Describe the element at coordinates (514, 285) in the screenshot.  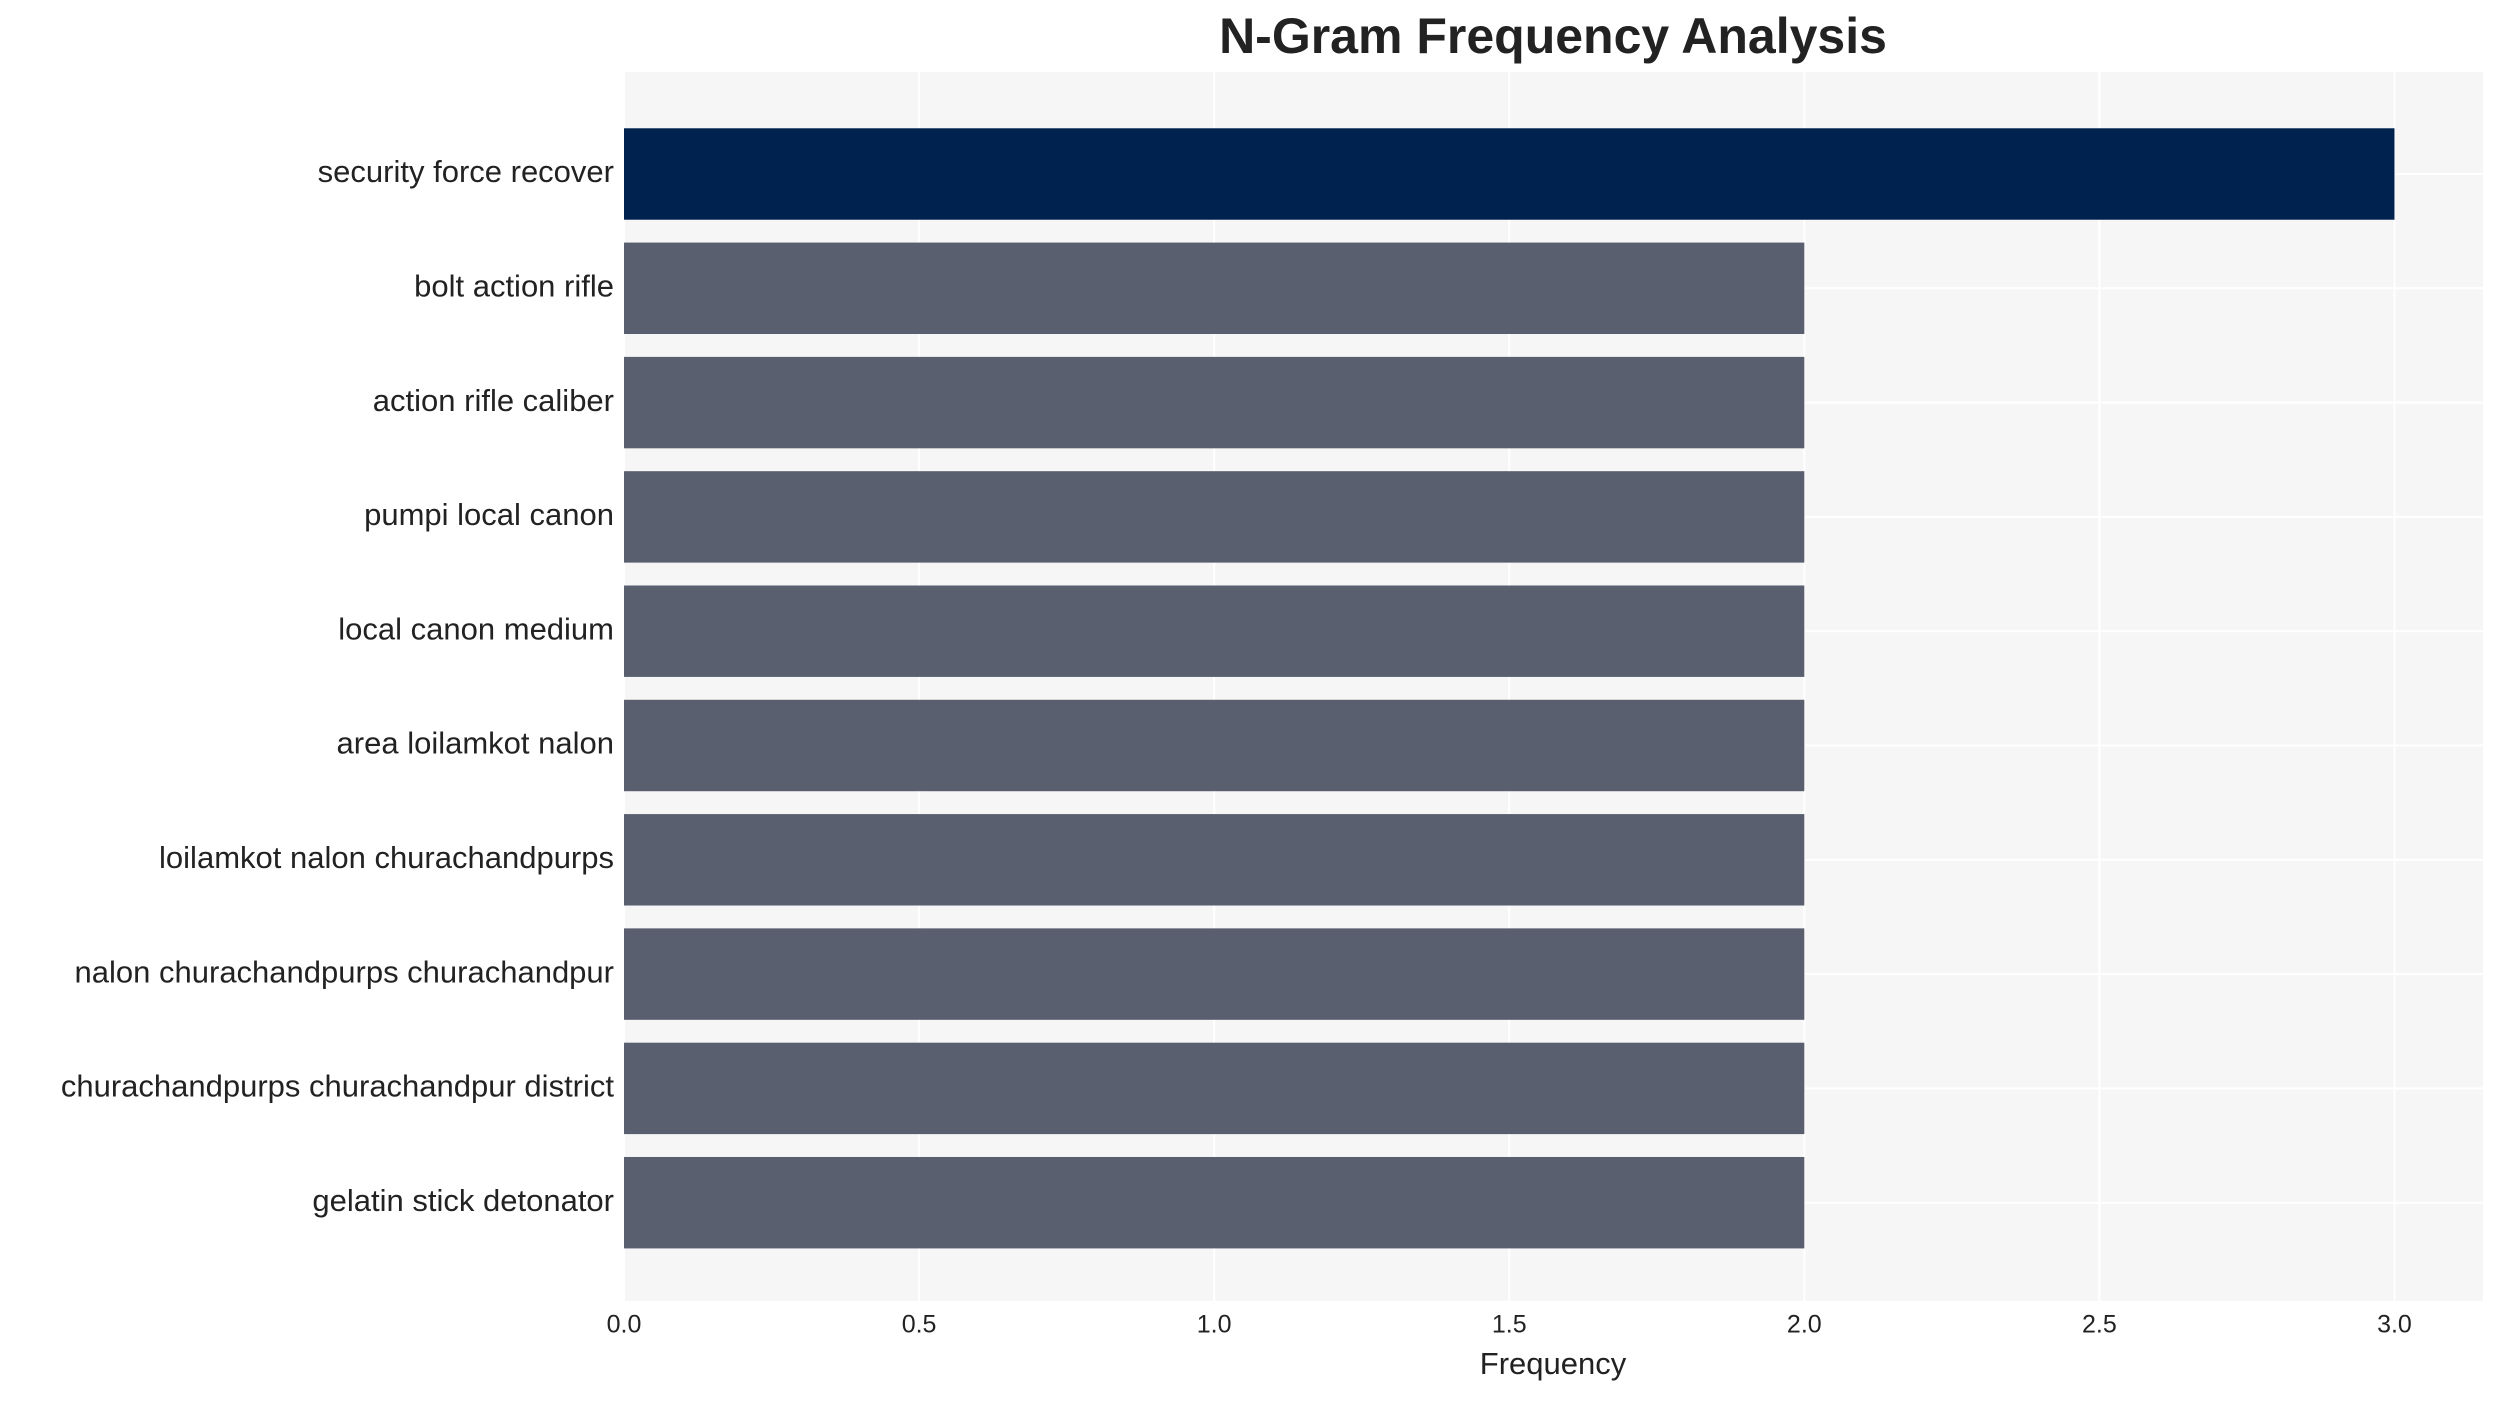
I see `y-tick-label: bolt action rifle` at that location.